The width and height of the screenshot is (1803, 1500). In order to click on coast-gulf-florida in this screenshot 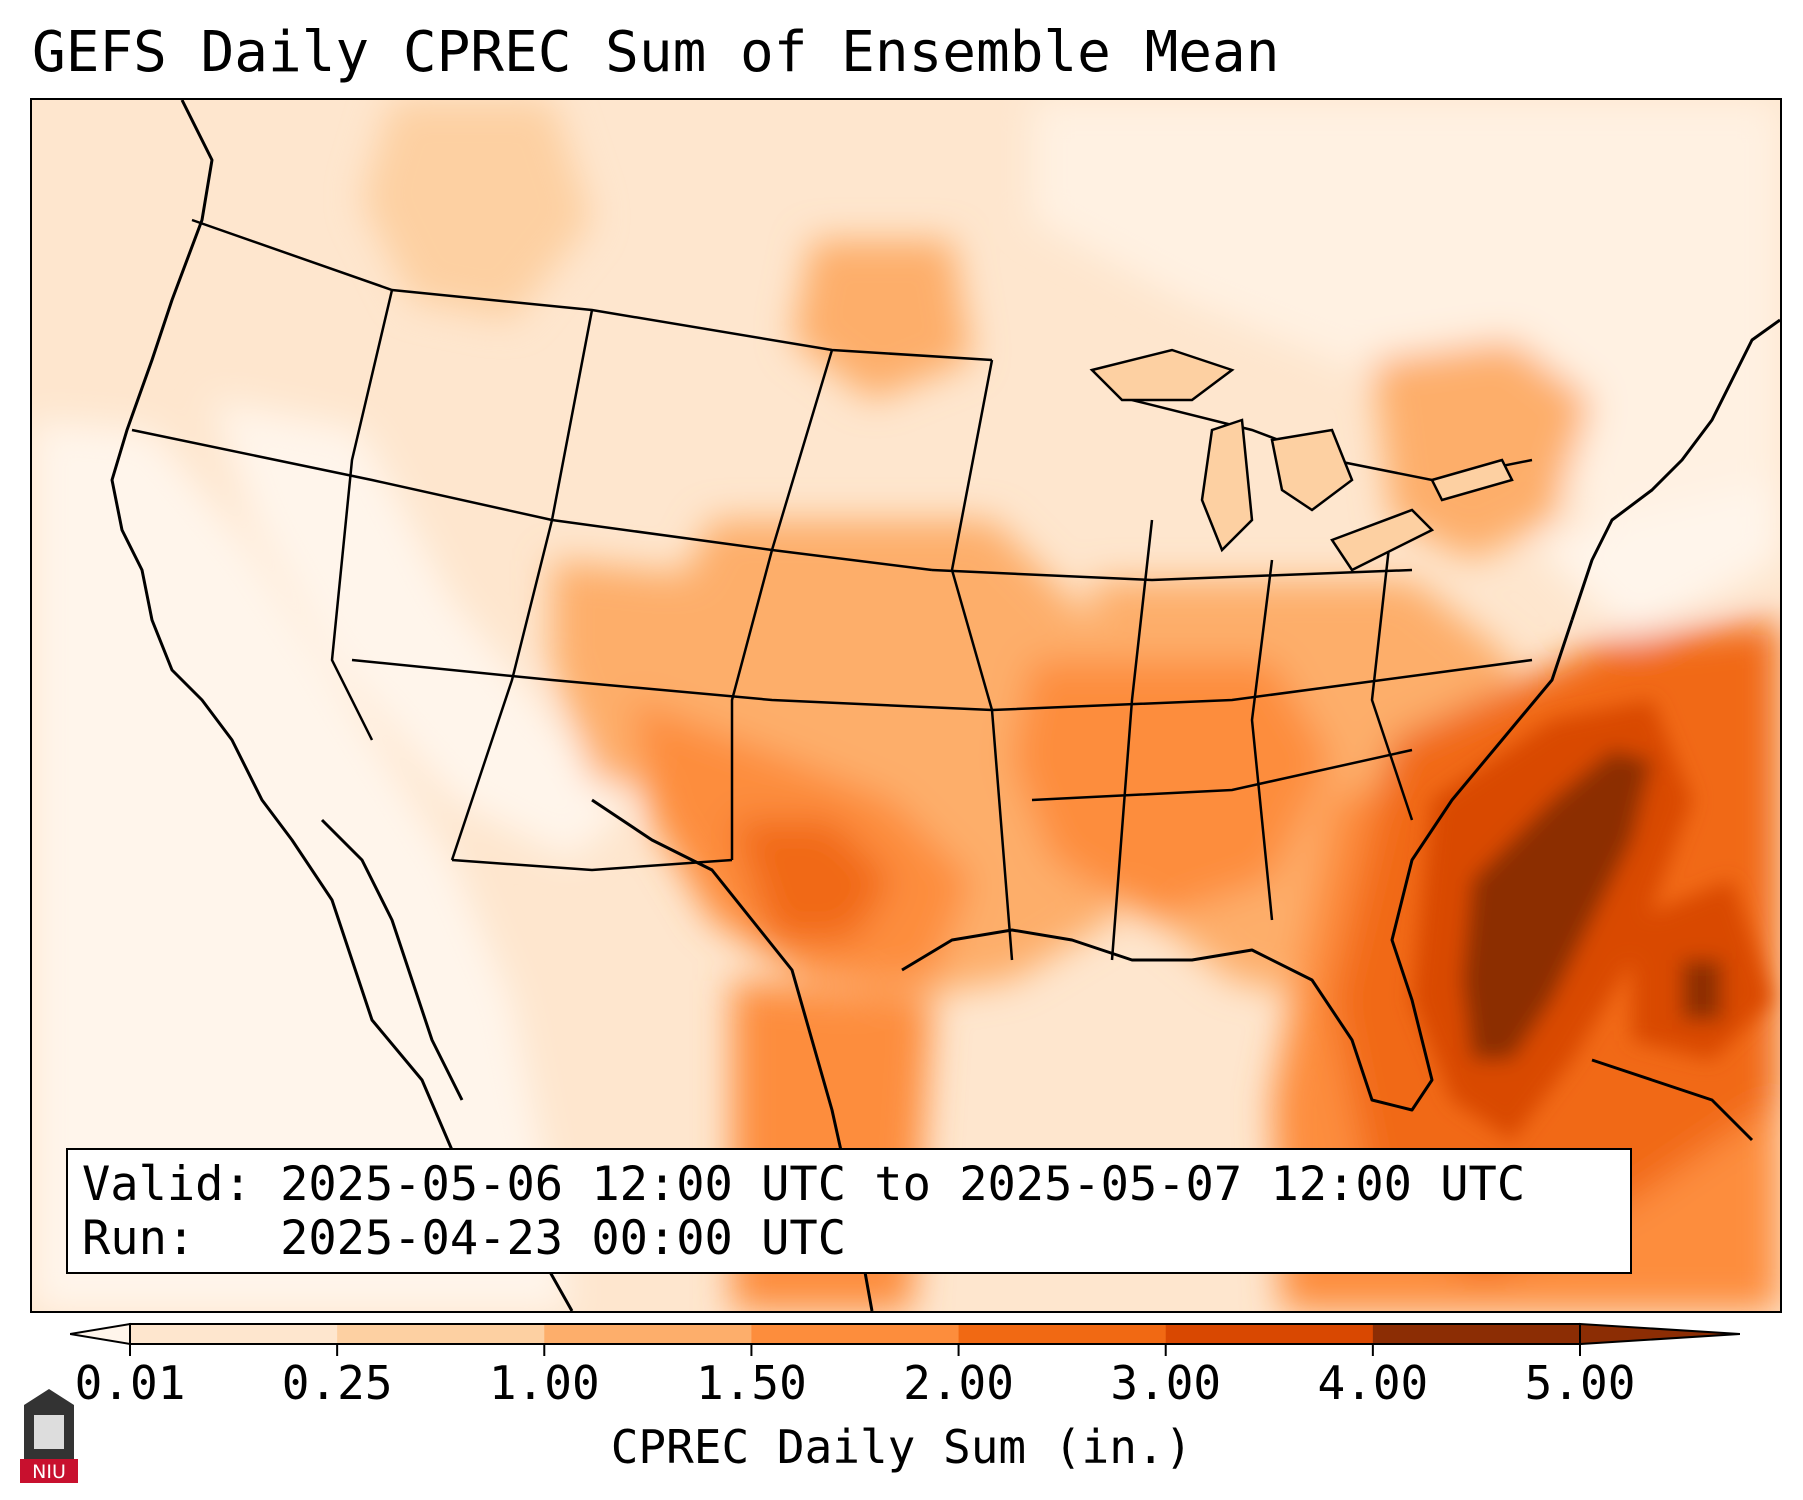, I will do `click(1237, 865)`.